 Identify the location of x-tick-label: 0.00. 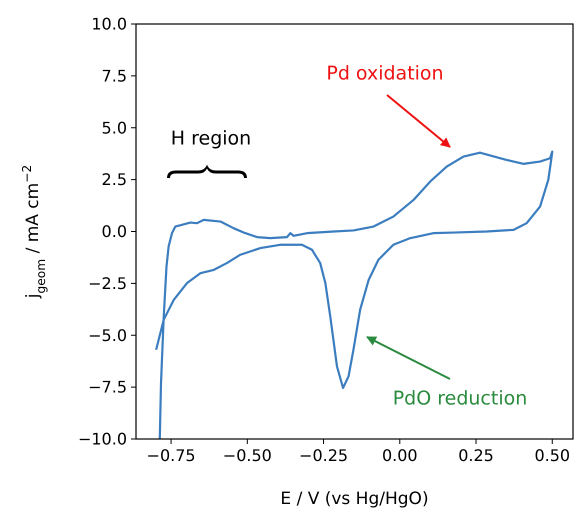
(400, 455).